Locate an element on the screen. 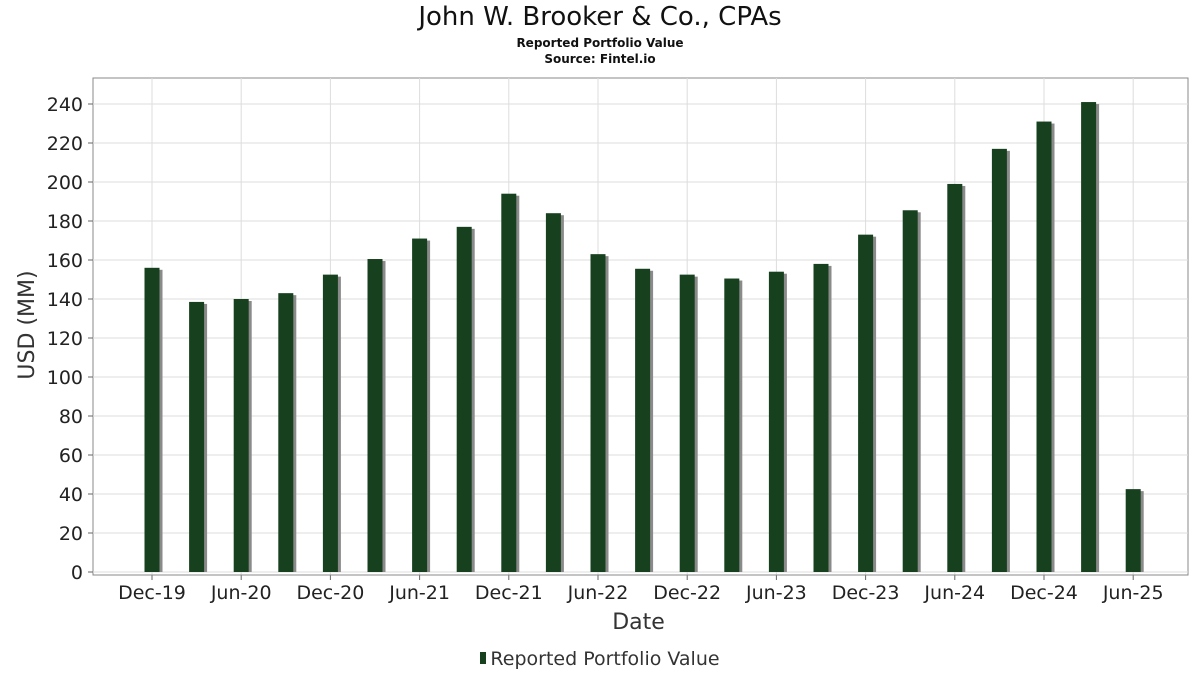 Image resolution: width=1200 pixels, height=675 pixels. x-tick-label: Dec-22 is located at coordinates (687, 593).